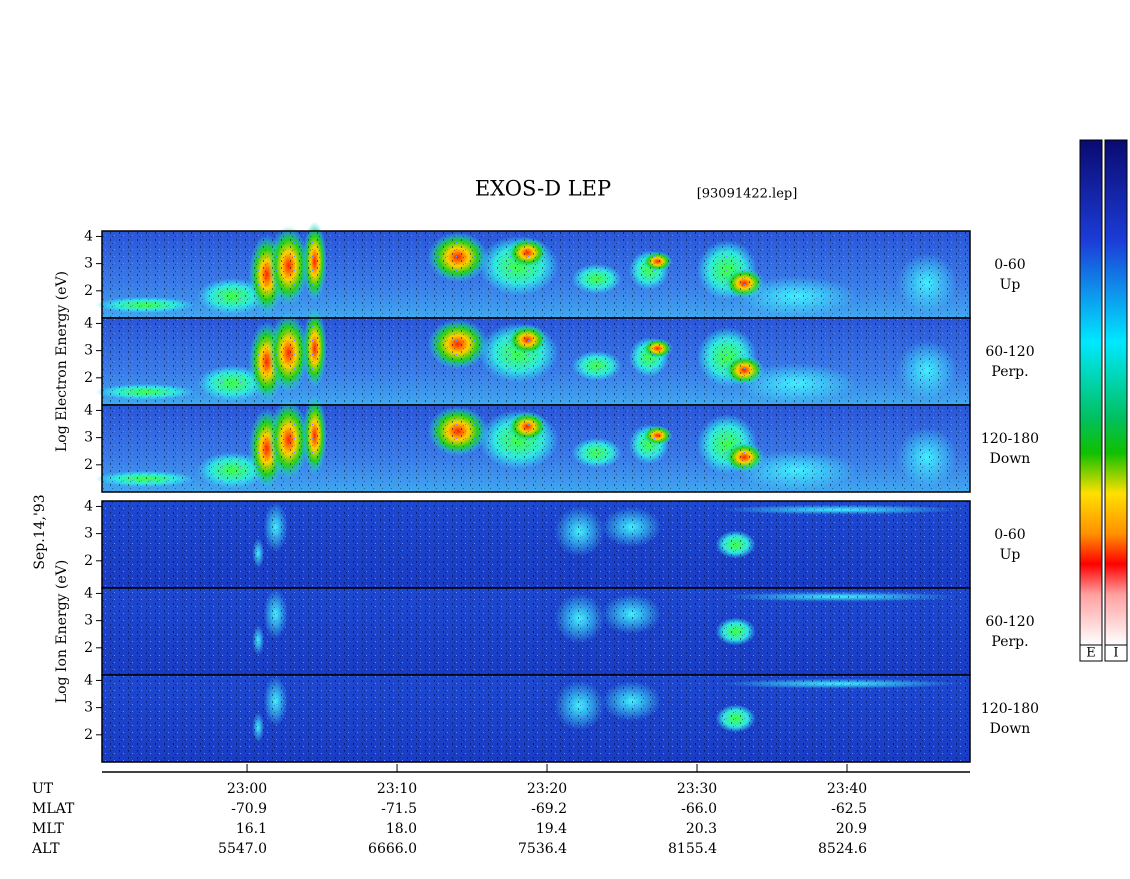 The height and width of the screenshot is (879, 1130). What do you see at coordinates (551, 829) in the screenshot?
I see `ephemeris-value: 19.4` at bounding box center [551, 829].